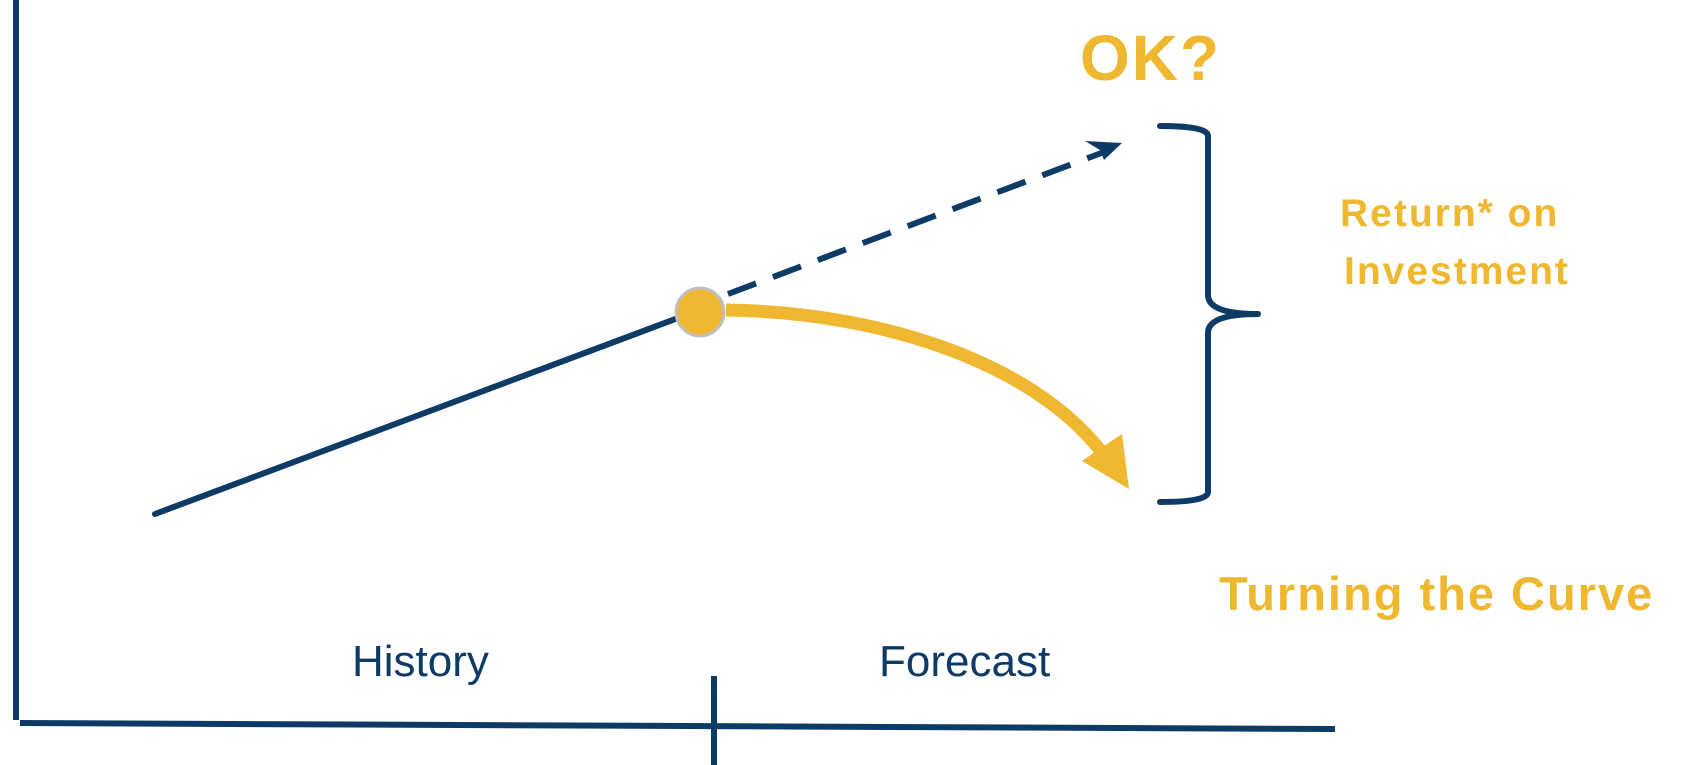  Describe the element at coordinates (915, 379) in the screenshot. I see `turning-curve-line` at that location.